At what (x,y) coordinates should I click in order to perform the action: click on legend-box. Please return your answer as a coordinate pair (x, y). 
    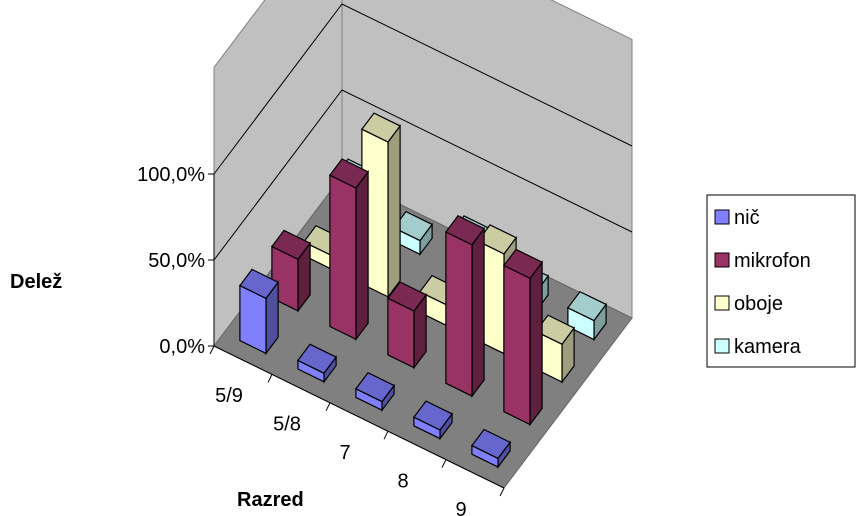
    Looking at the image, I should click on (781, 281).